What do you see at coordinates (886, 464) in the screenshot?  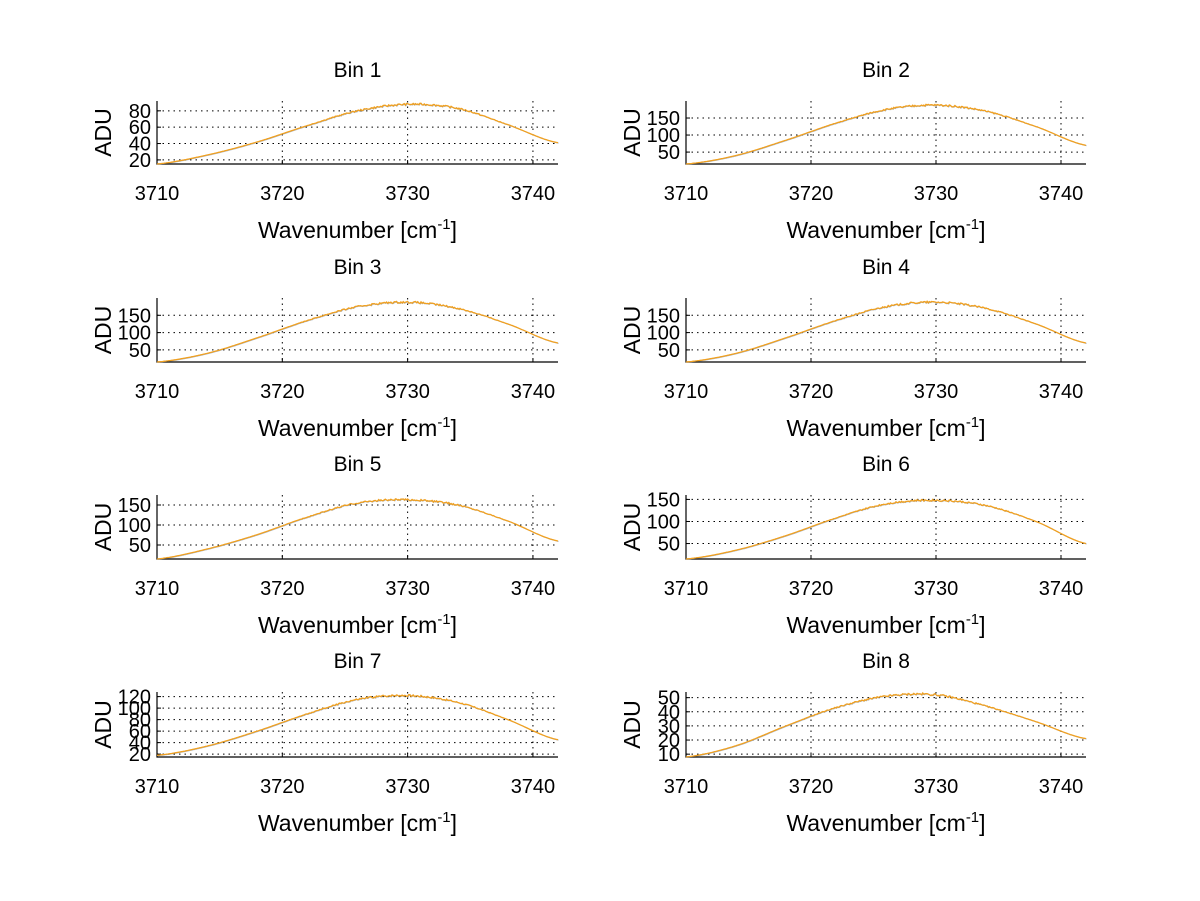 I see `panel-title: Bin 6` at bounding box center [886, 464].